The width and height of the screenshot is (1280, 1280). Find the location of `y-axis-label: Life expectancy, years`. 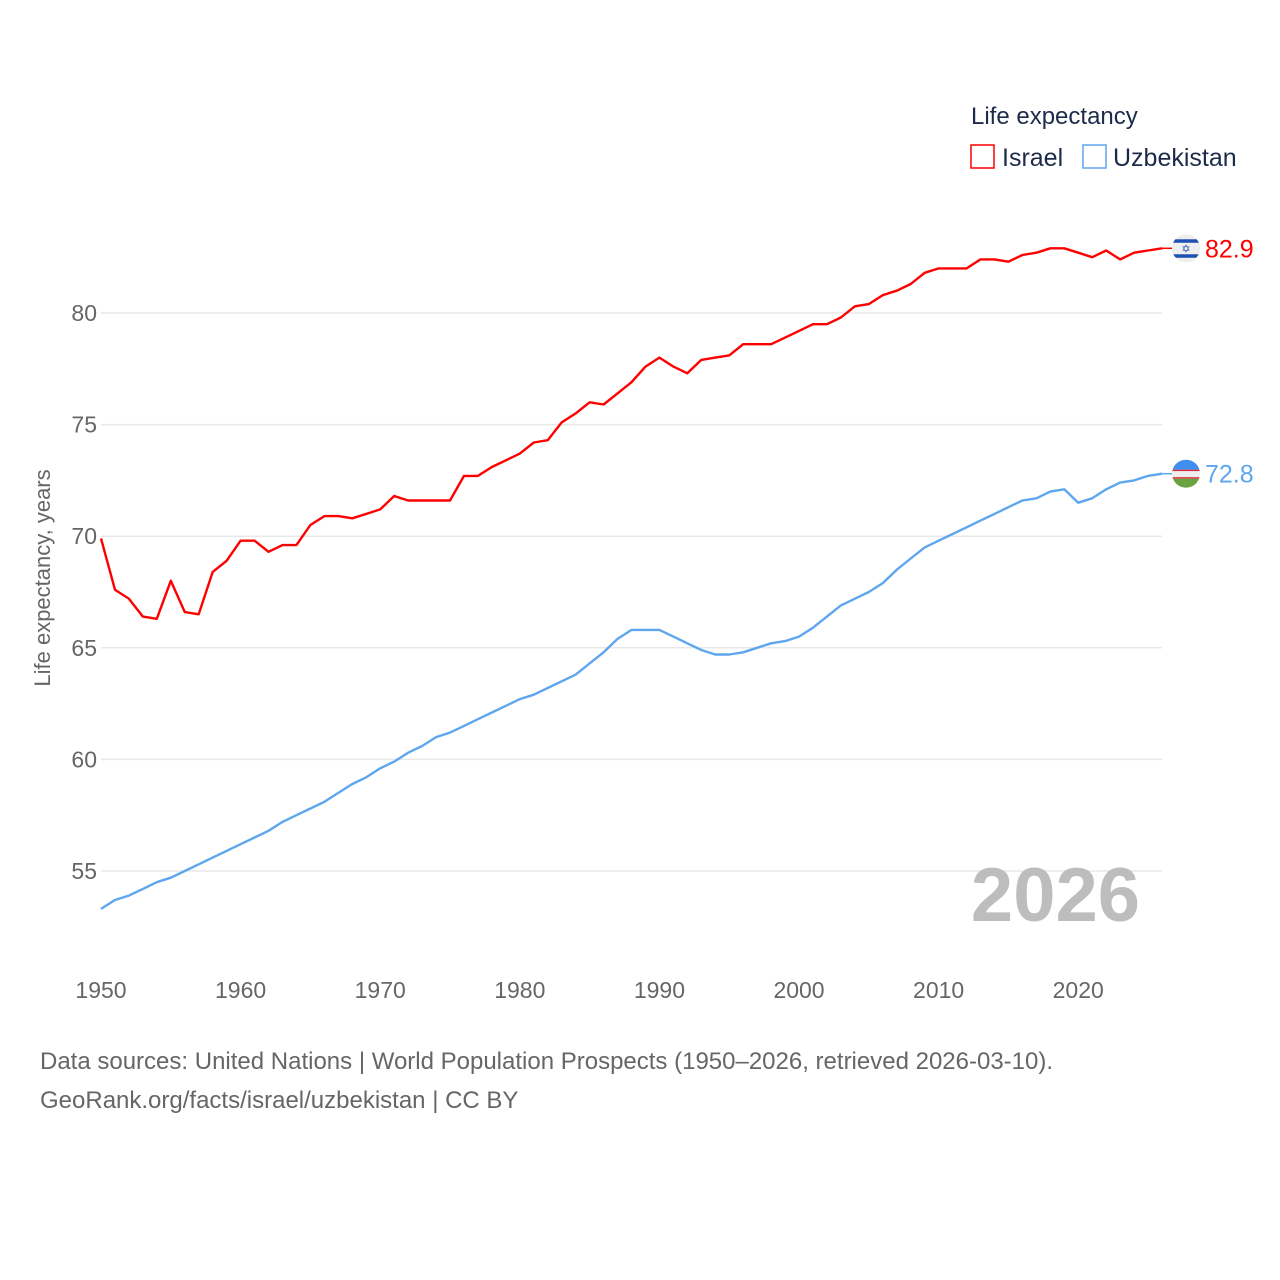

y-axis-label: Life expectancy, years is located at coordinates (42, 577).